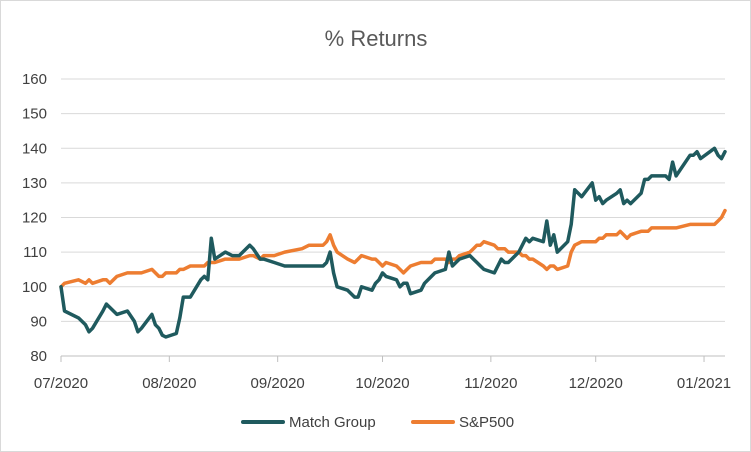 This screenshot has height=452, width=751. What do you see at coordinates (34, 79) in the screenshot?
I see `y-tick-label: 160` at bounding box center [34, 79].